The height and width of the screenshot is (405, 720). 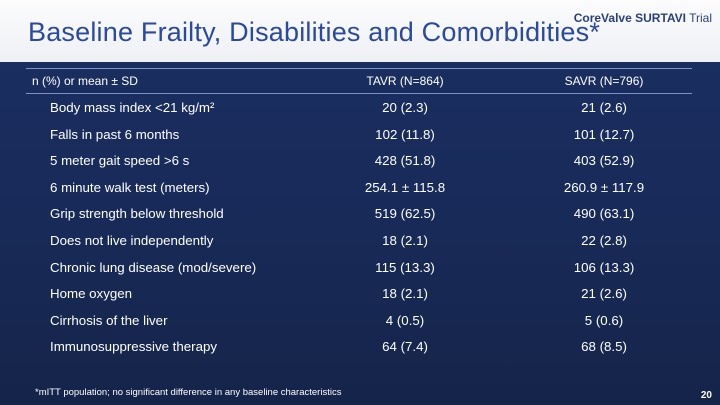 I want to click on savr-value: 68 (8.5), so click(x=604, y=347).